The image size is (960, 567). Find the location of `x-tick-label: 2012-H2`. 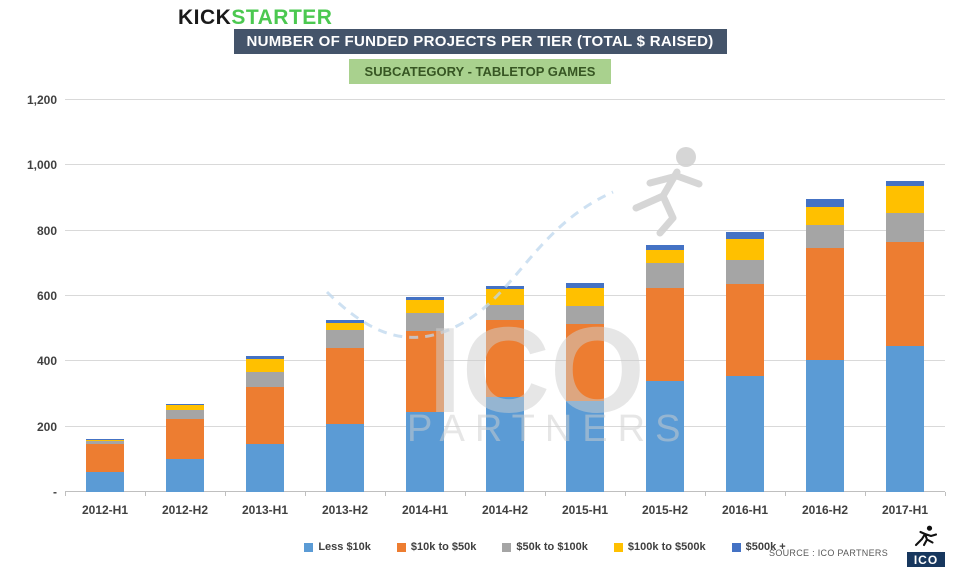

x-tick-label: 2012-H2 is located at coordinates (185, 510).